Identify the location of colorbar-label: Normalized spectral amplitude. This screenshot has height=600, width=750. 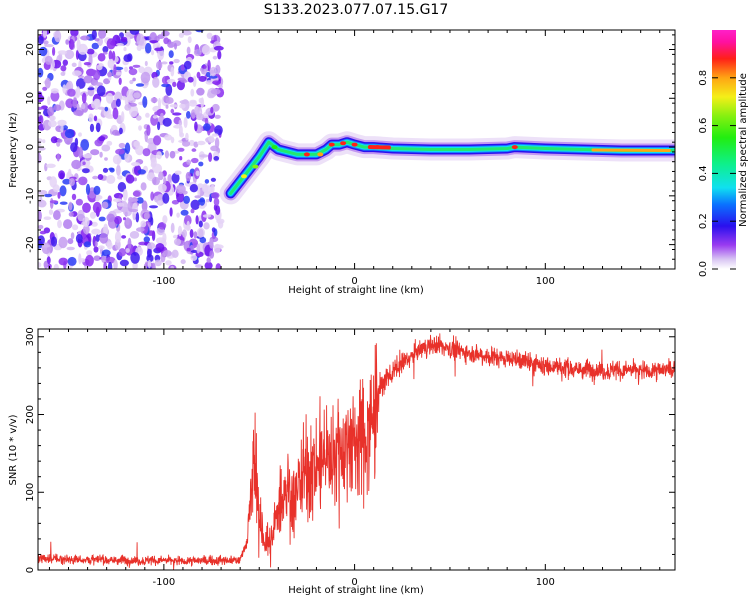
(743, 150).